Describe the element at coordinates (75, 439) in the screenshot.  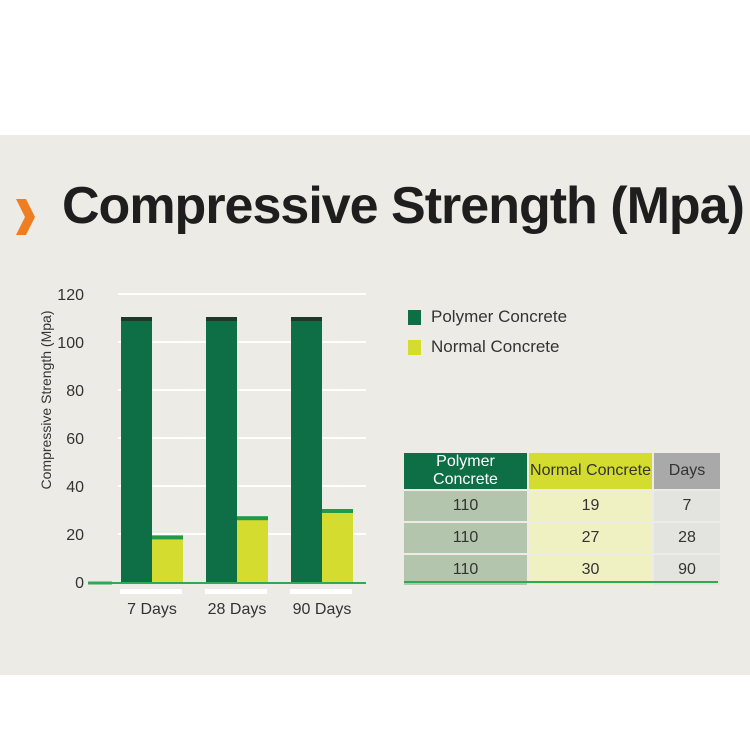
I see `y-tick-label: 60` at that location.